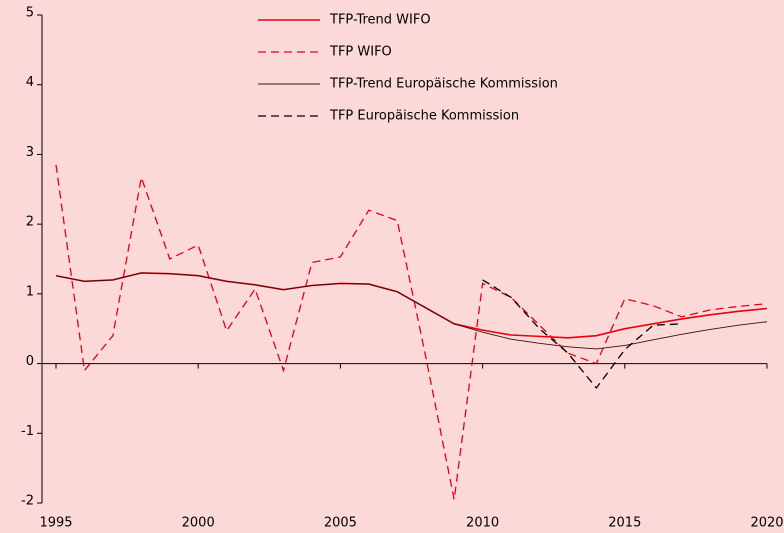 The width and height of the screenshot is (784, 533). Describe the element at coordinates (340, 523) in the screenshot. I see `x-tick-label: 2005` at that location.